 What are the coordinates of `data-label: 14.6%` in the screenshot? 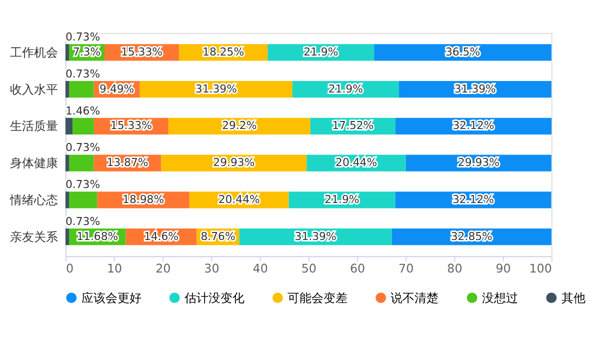 It's located at (161, 236).